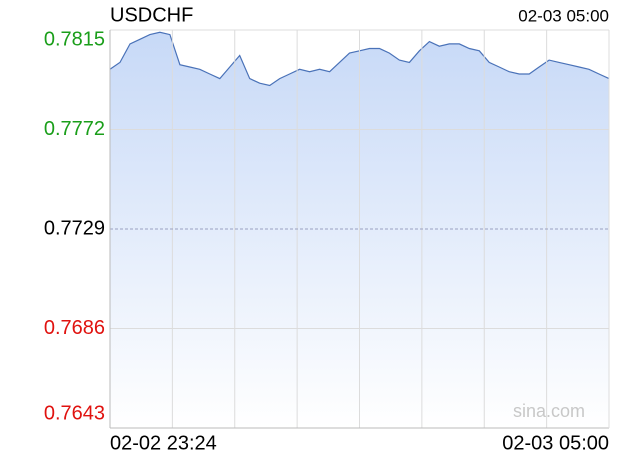 This screenshot has height=460, width=620. I want to click on y-tick-label: 0.7686, so click(74, 328).